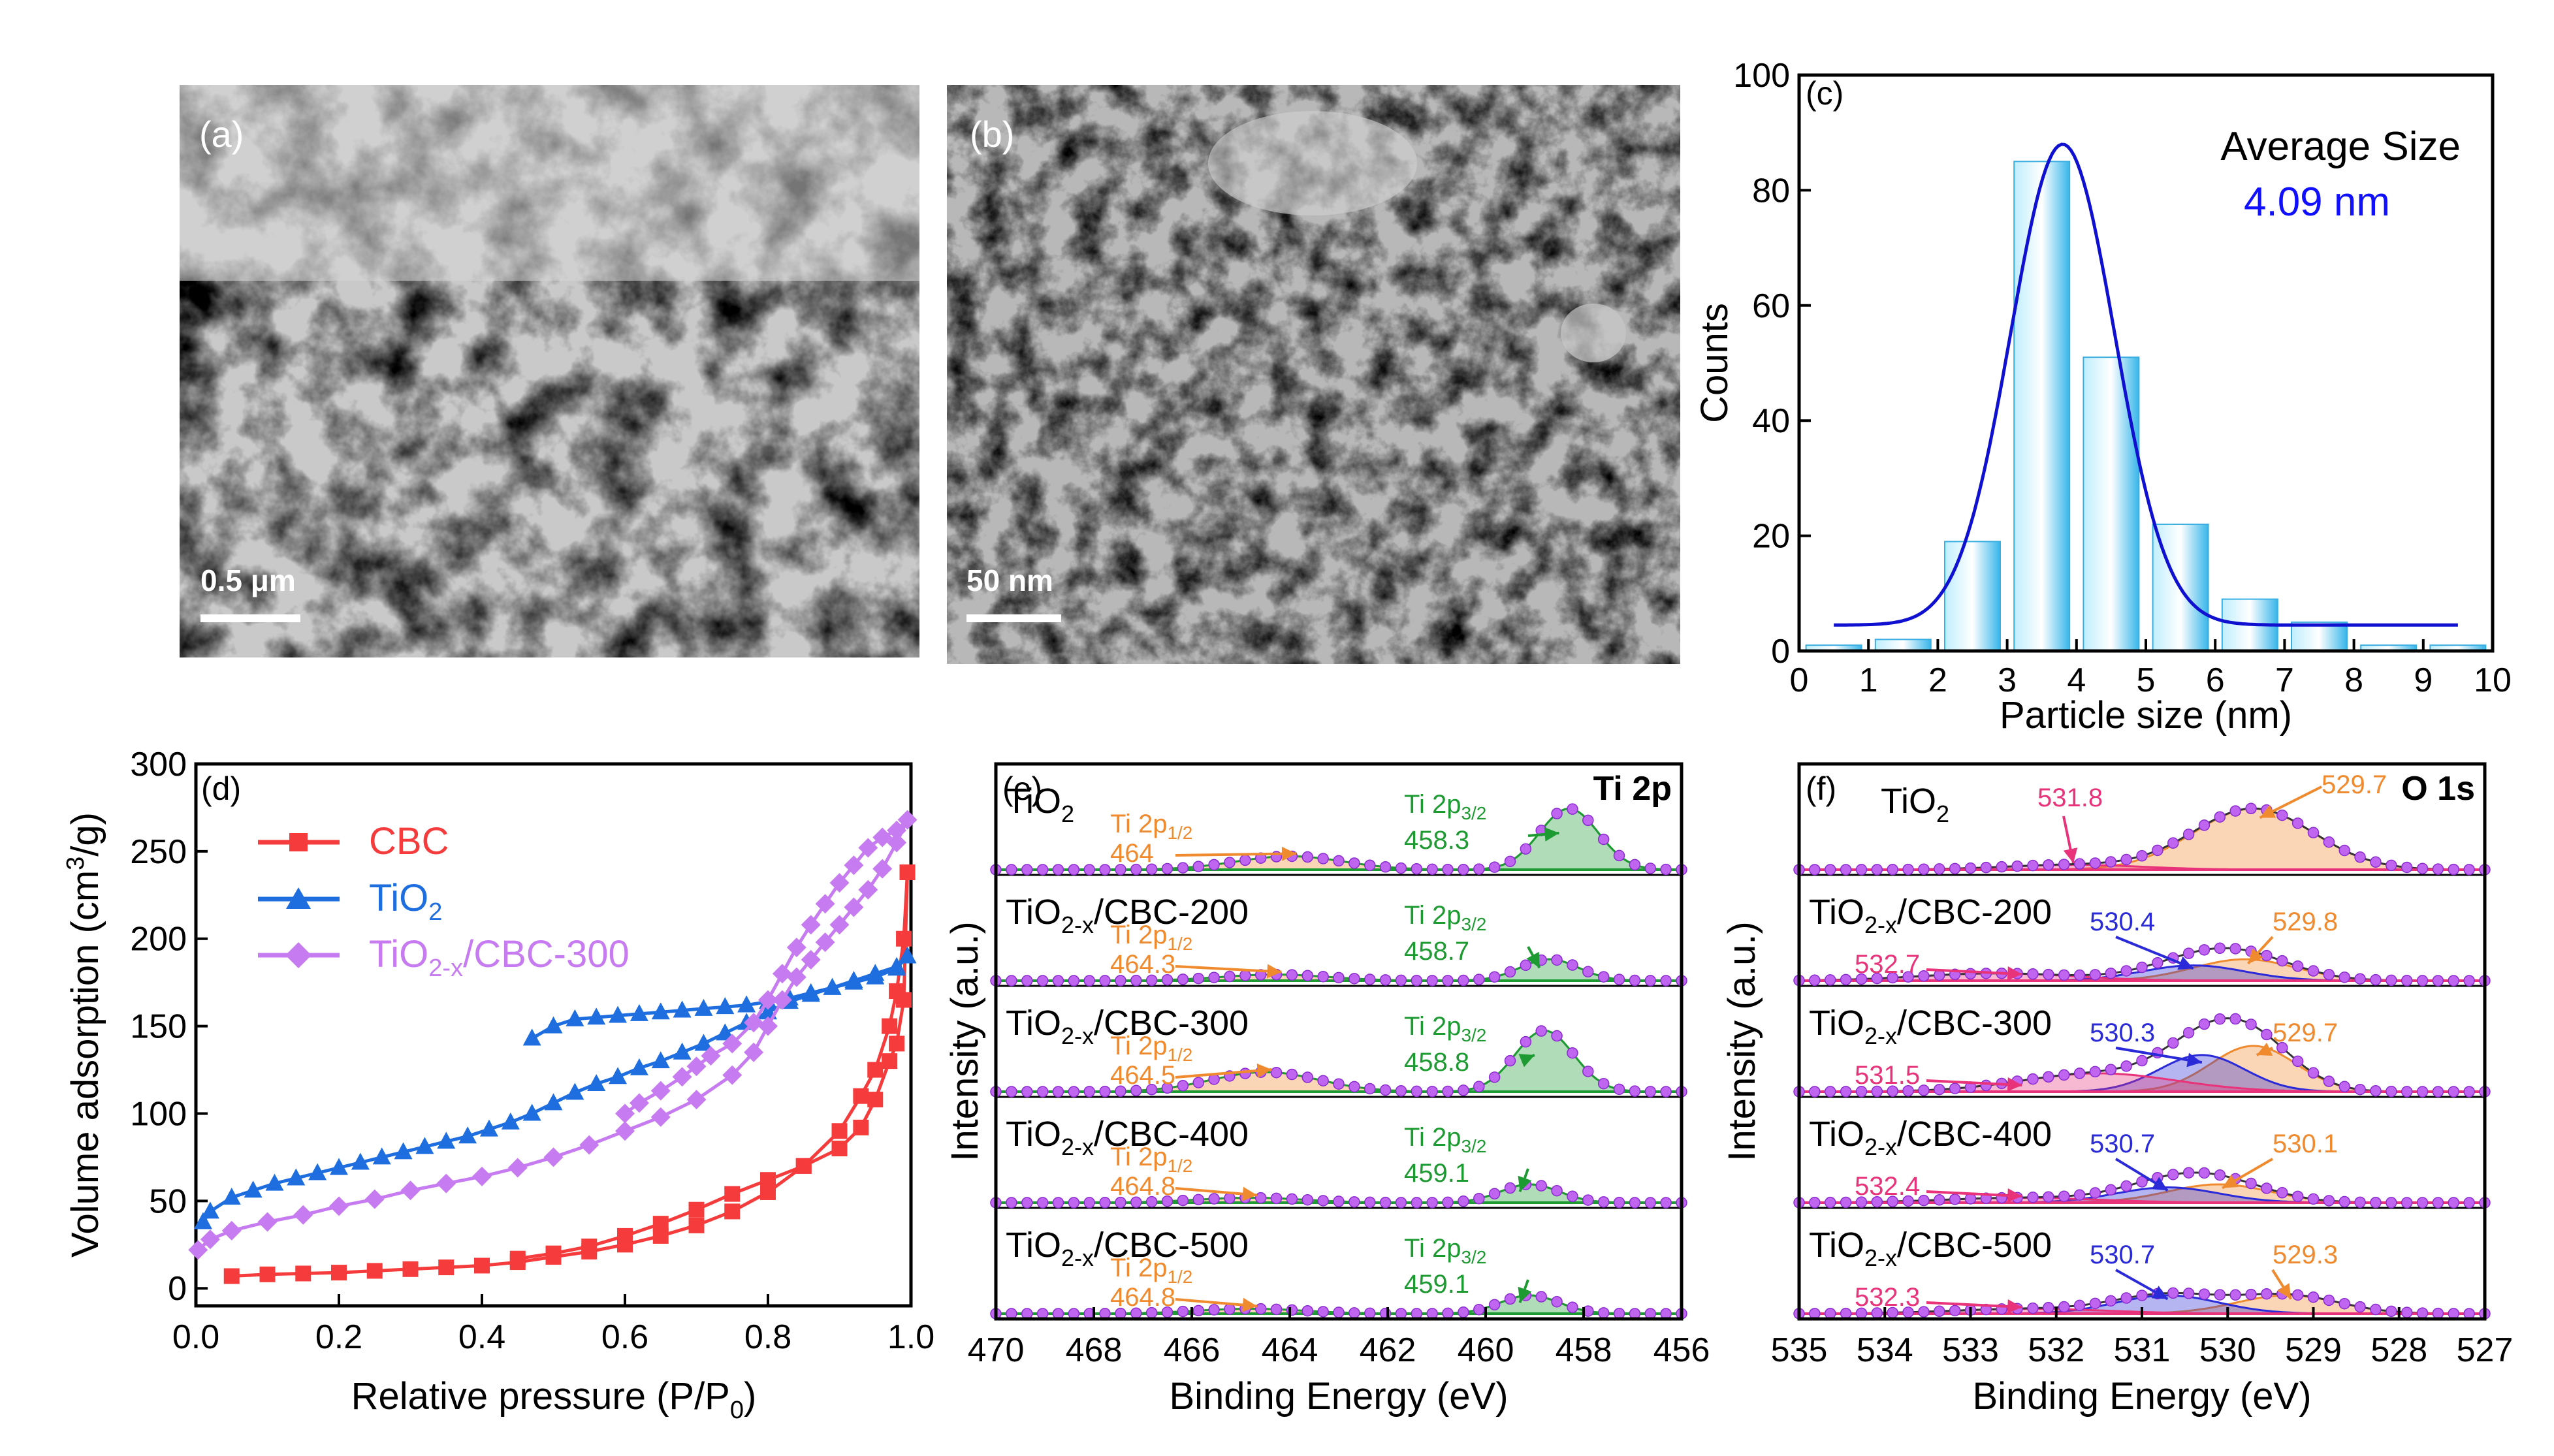 The image size is (2554, 1456). I want to click on panel-e-frame, so click(1339, 1041).